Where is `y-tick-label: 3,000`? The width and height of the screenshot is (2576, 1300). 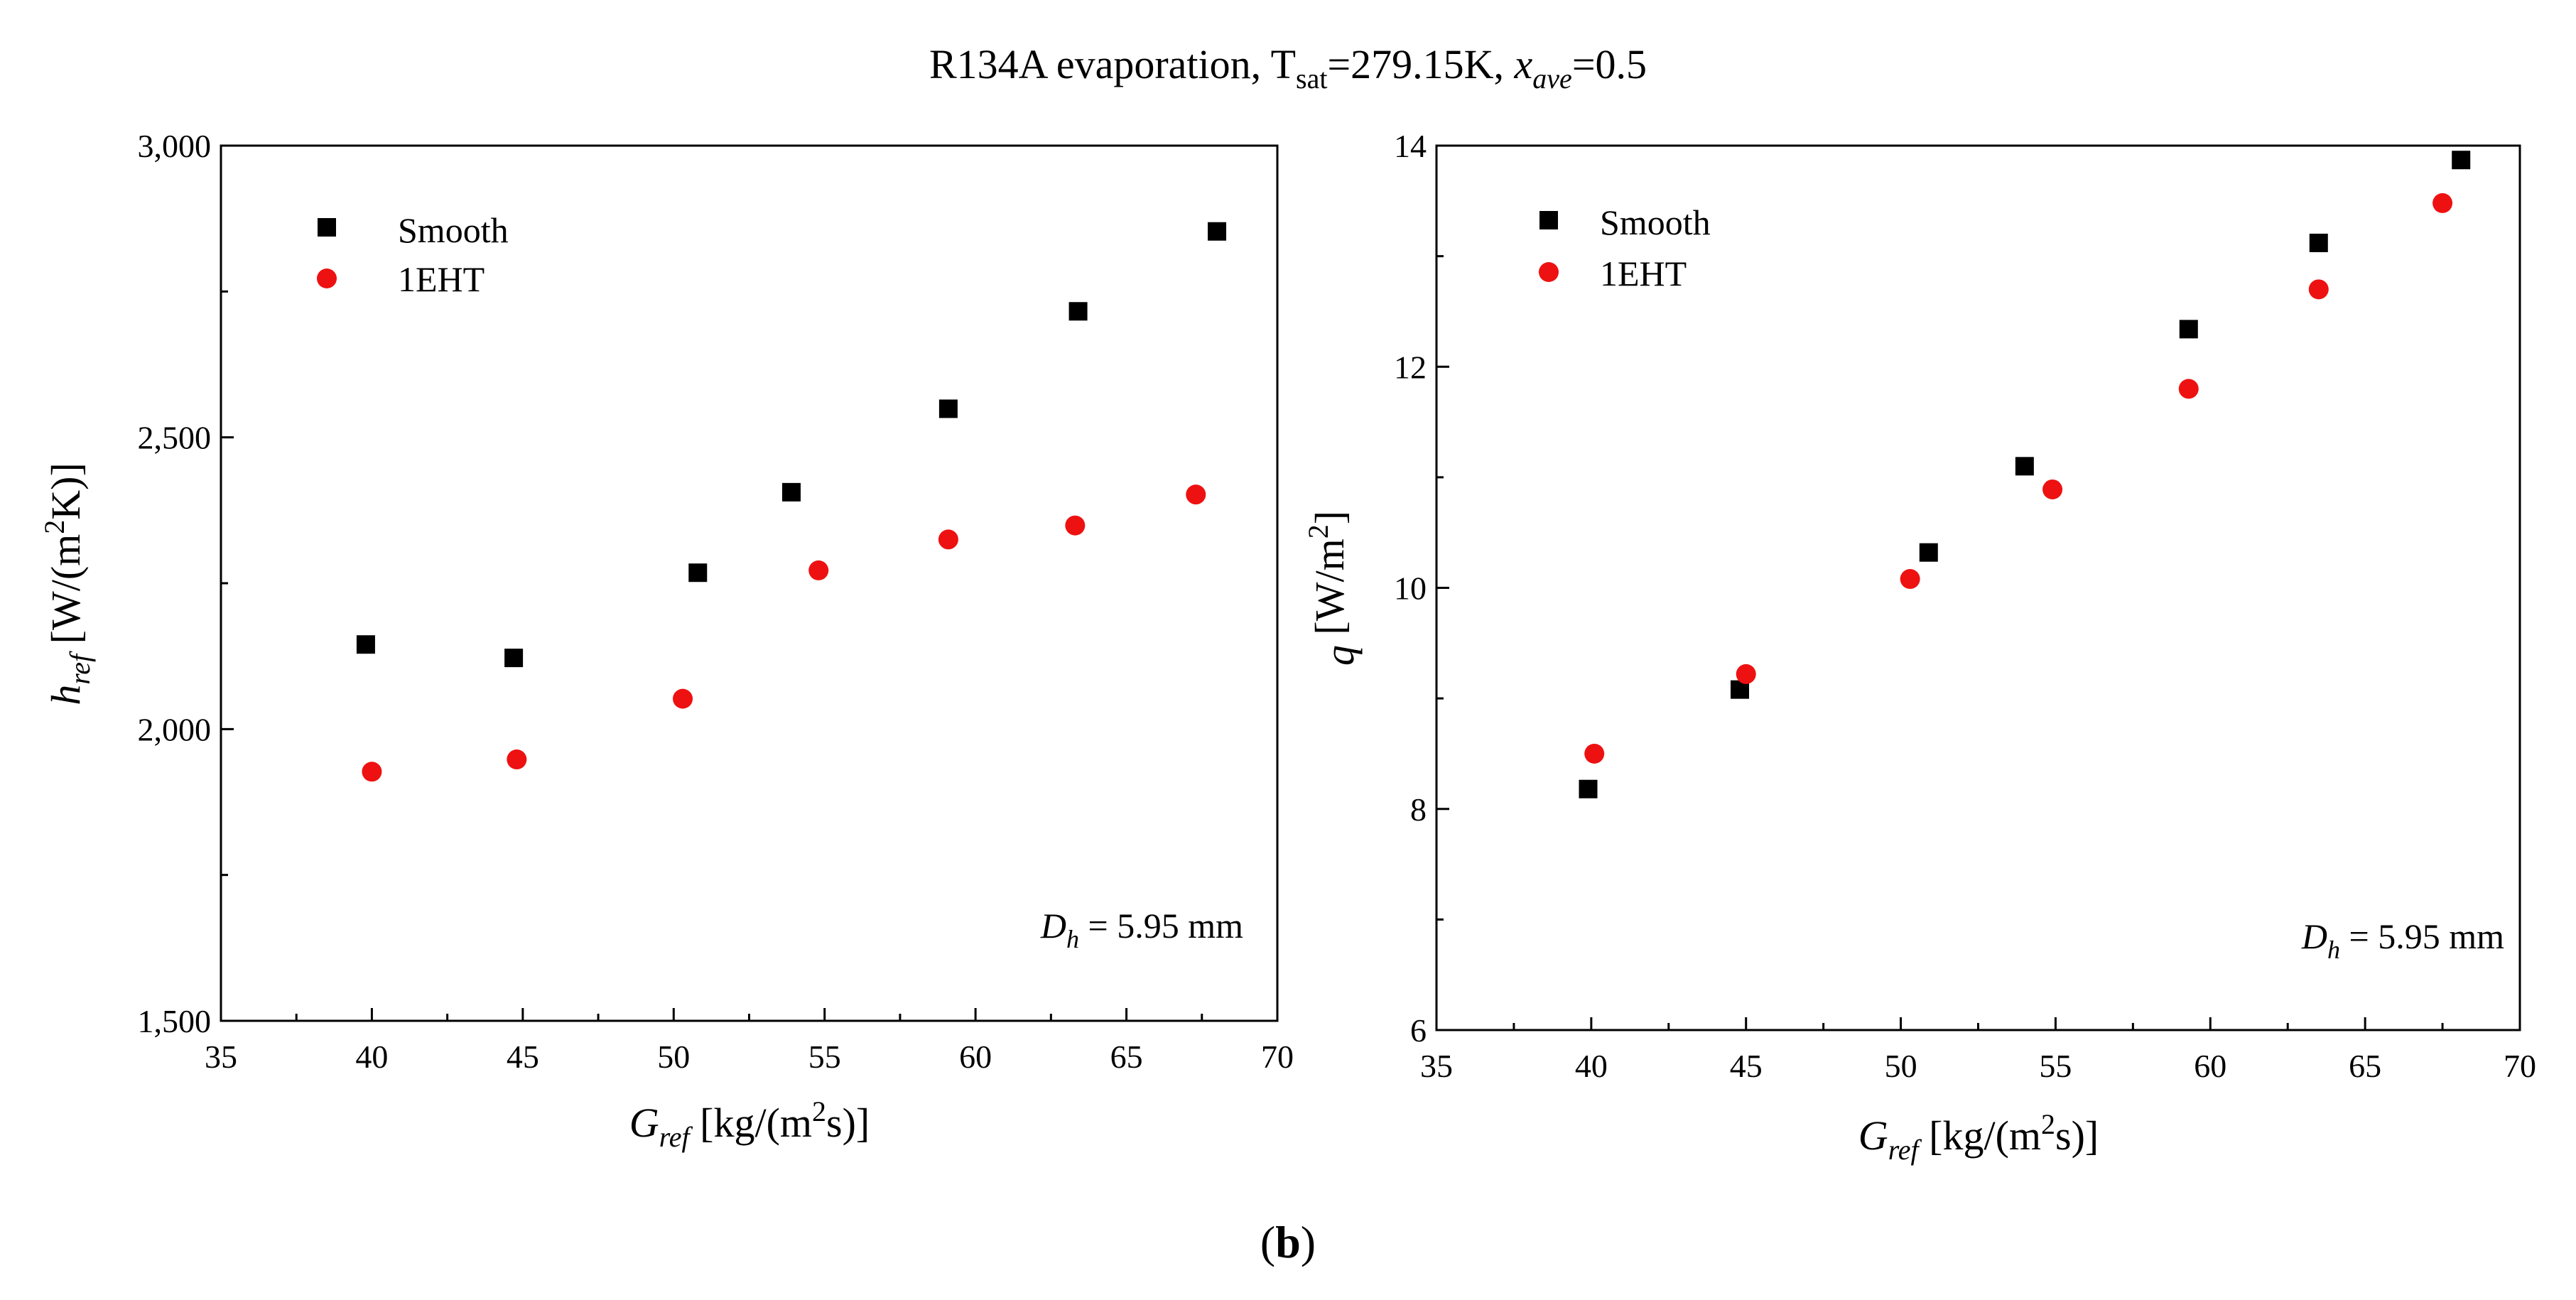
y-tick-label: 3,000 is located at coordinates (175, 146).